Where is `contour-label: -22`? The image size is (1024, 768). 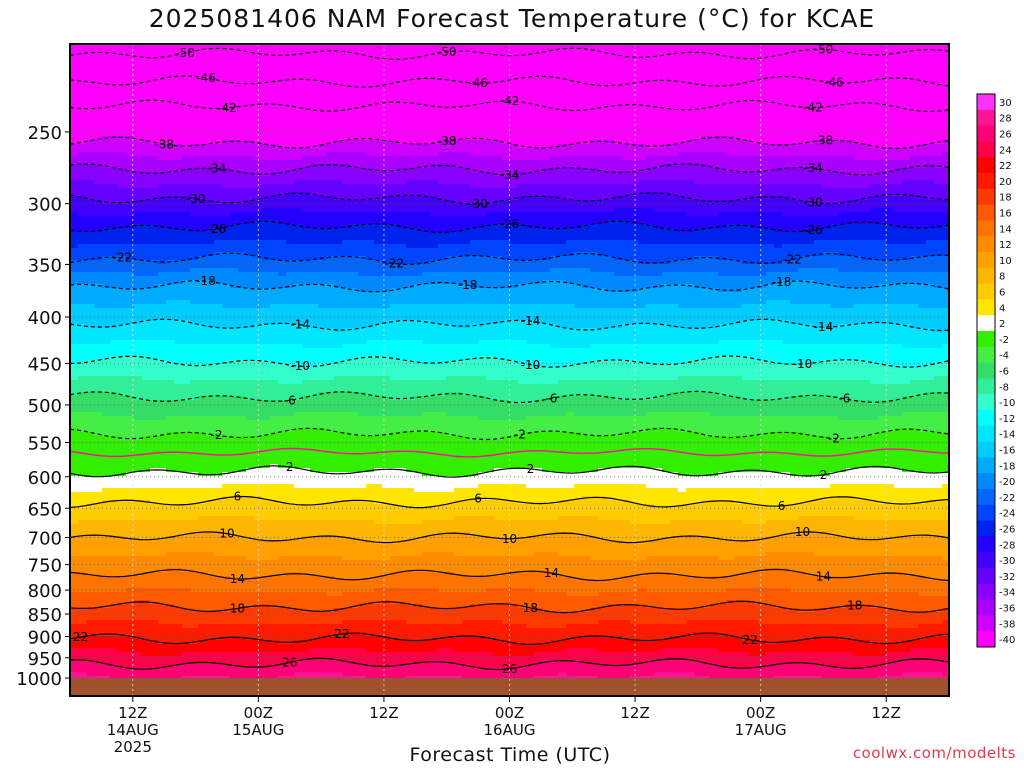
contour-label: -22 is located at coordinates (395, 264).